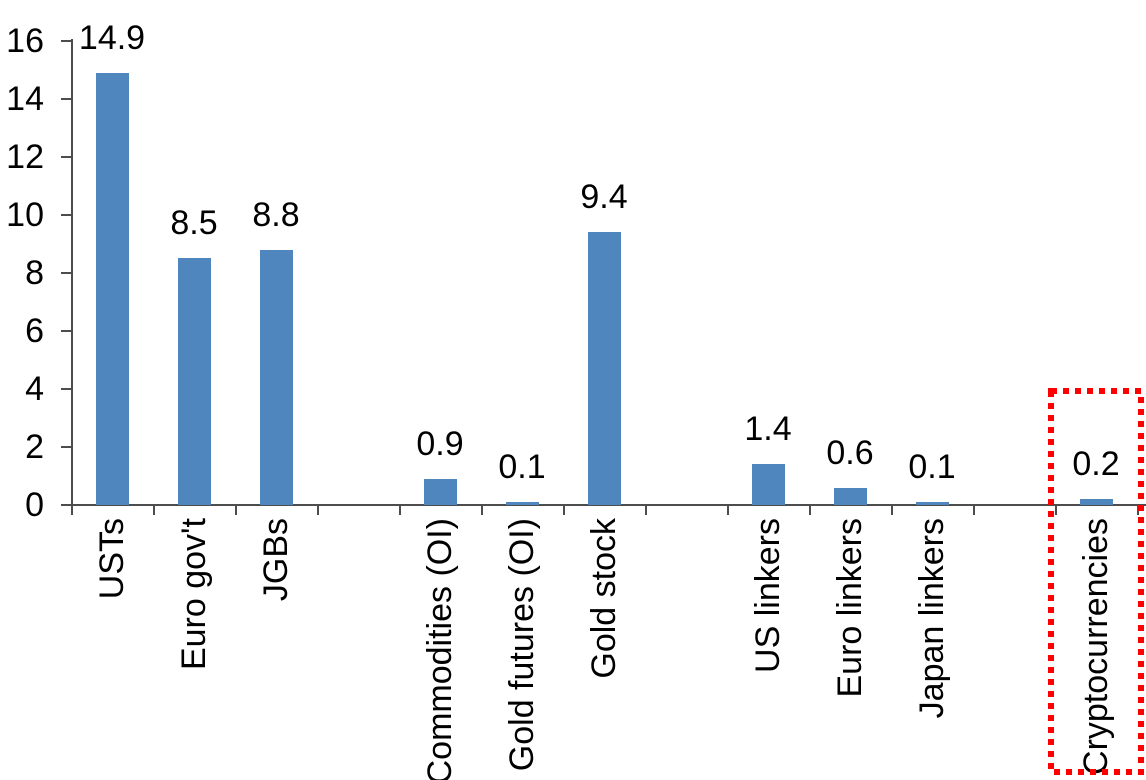  What do you see at coordinates (194, 381) in the screenshot?
I see `bar-euro-gov-t` at bounding box center [194, 381].